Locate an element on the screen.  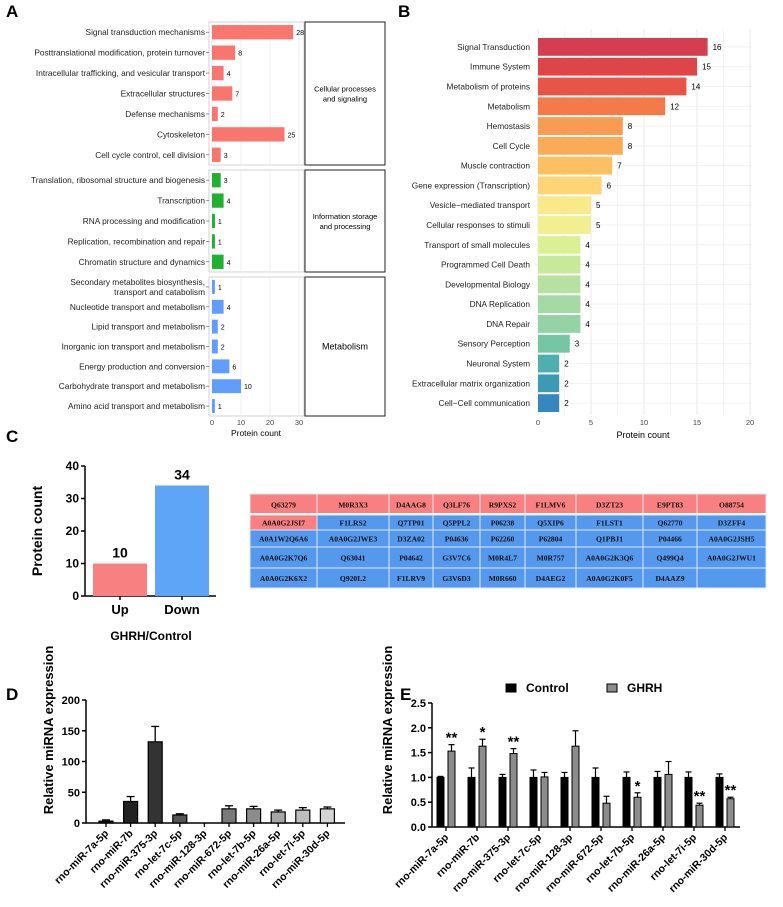
protein-id: Q5PPL2 is located at coordinates (457, 523).